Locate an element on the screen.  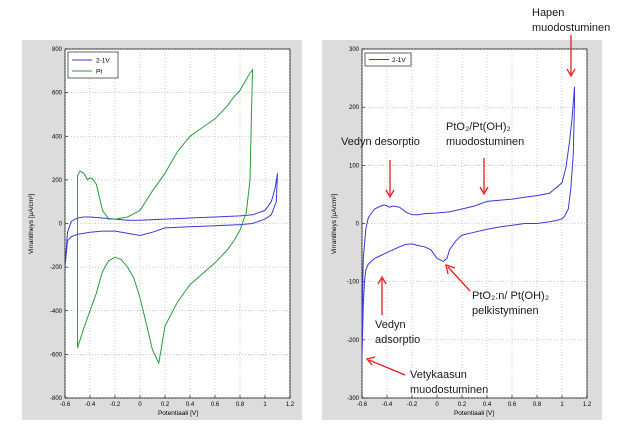
annotation-hapen-line1: Hapen is located at coordinates (548, 13).